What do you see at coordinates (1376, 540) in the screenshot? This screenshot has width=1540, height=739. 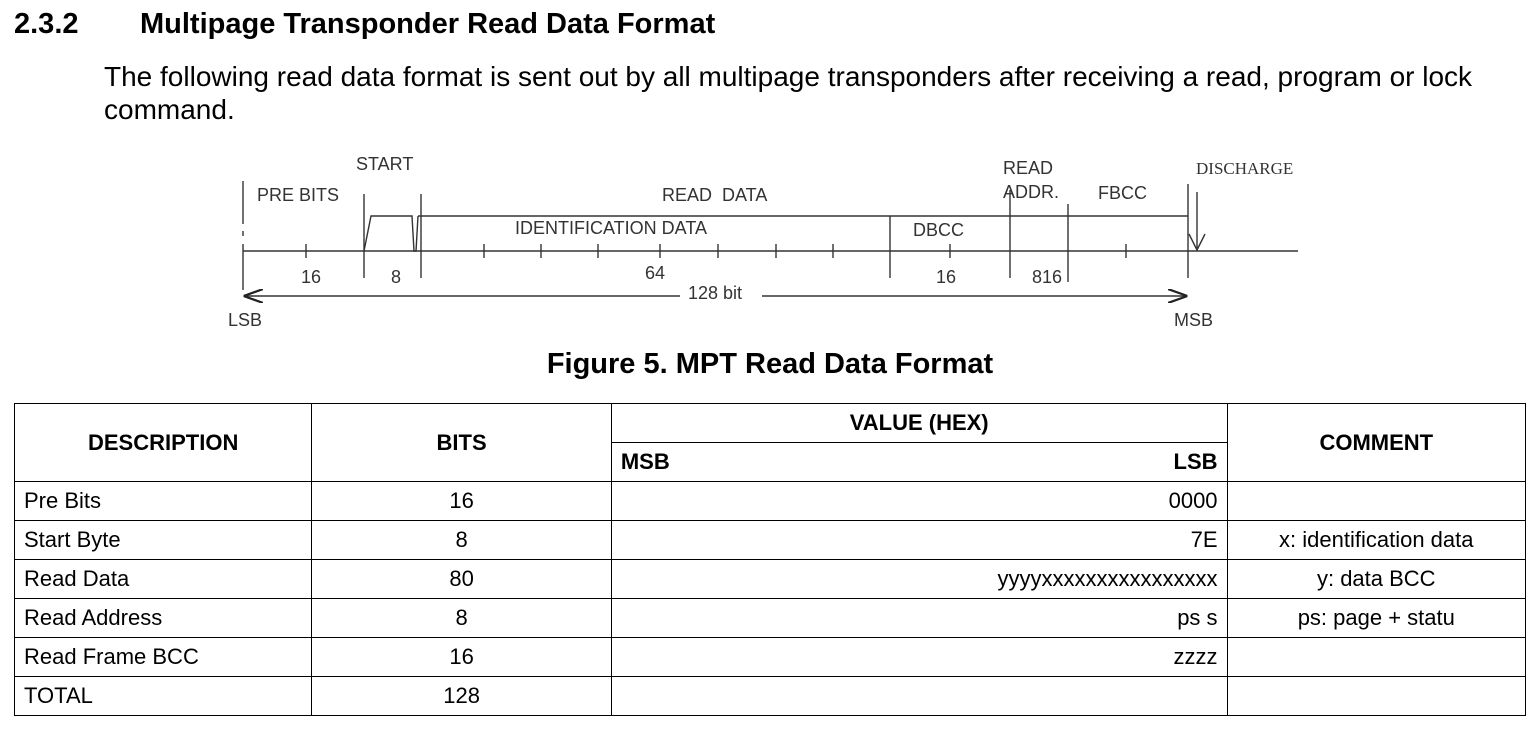 I see `row-comment: x: identification data` at bounding box center [1376, 540].